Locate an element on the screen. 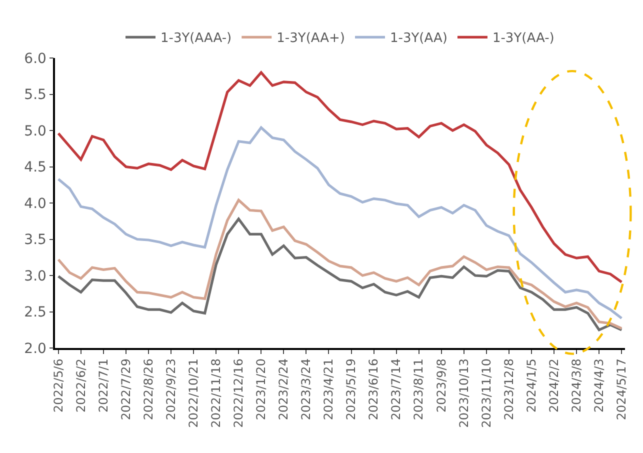 The height and width of the screenshot is (453, 643). x-tick-label: 2023/3/24 is located at coordinates (306, 389).